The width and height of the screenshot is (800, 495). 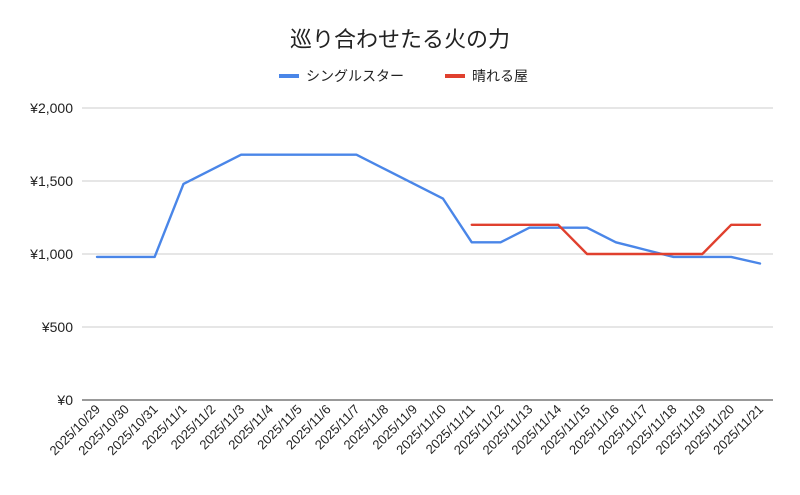 I want to click on chart-title: 巡り合わせたる火の力, so click(x=400, y=40).